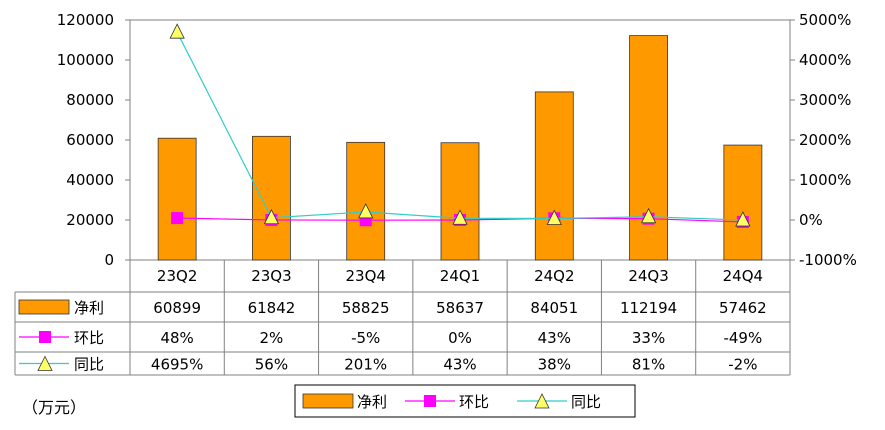 The width and height of the screenshot is (885, 430). I want to click on legend: 净利 环比 同比, so click(465, 401).